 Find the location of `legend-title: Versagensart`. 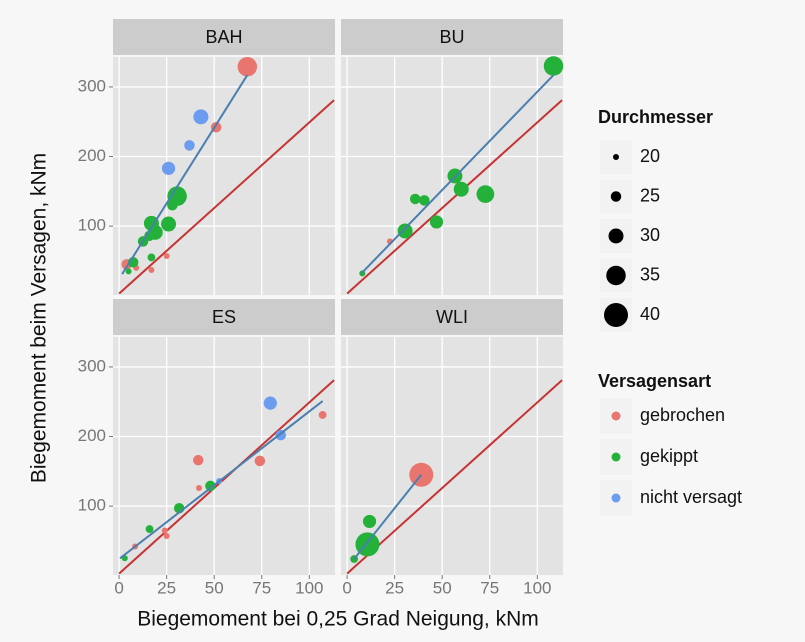

legend-title: Versagensart is located at coordinates (654, 381).